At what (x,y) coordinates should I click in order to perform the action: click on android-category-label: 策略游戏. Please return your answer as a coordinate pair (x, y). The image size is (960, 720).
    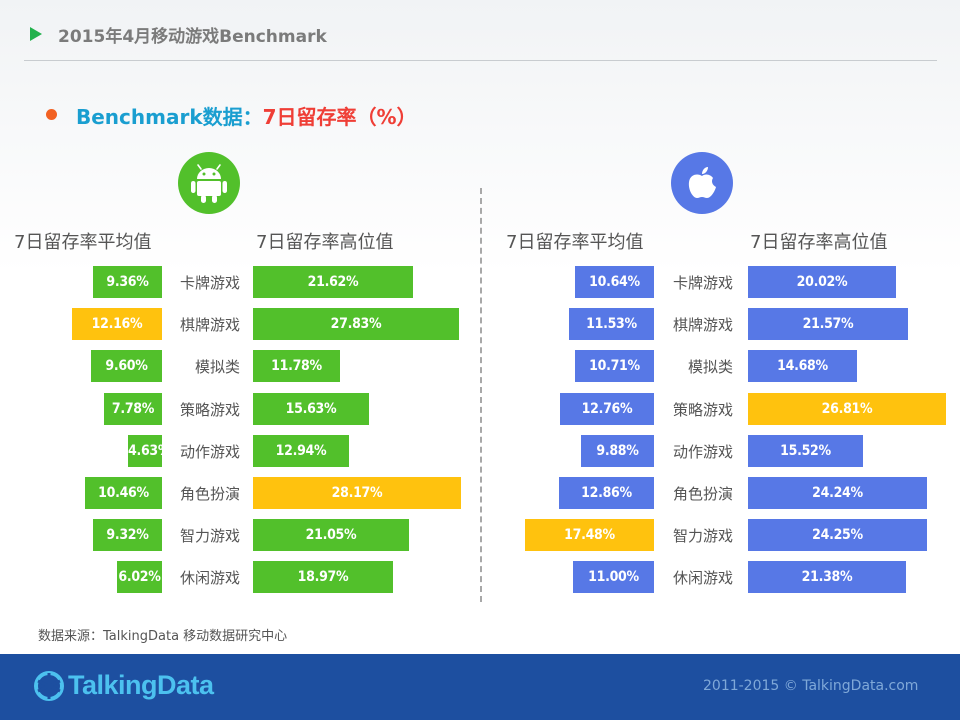
    Looking at the image, I should click on (209, 410).